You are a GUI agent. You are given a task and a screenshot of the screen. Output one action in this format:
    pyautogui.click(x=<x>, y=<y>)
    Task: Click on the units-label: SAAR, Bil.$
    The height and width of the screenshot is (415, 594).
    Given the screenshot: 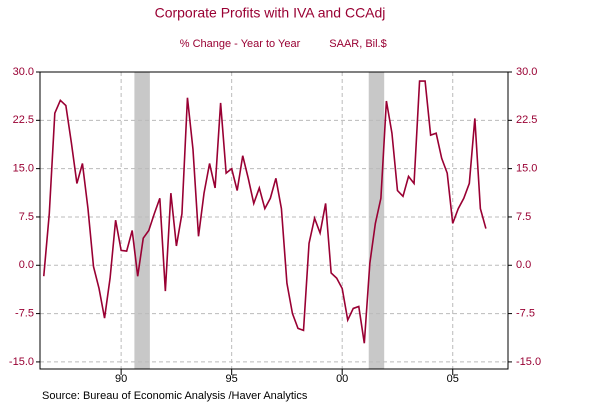 What is the action you would take?
    pyautogui.click(x=357, y=44)
    